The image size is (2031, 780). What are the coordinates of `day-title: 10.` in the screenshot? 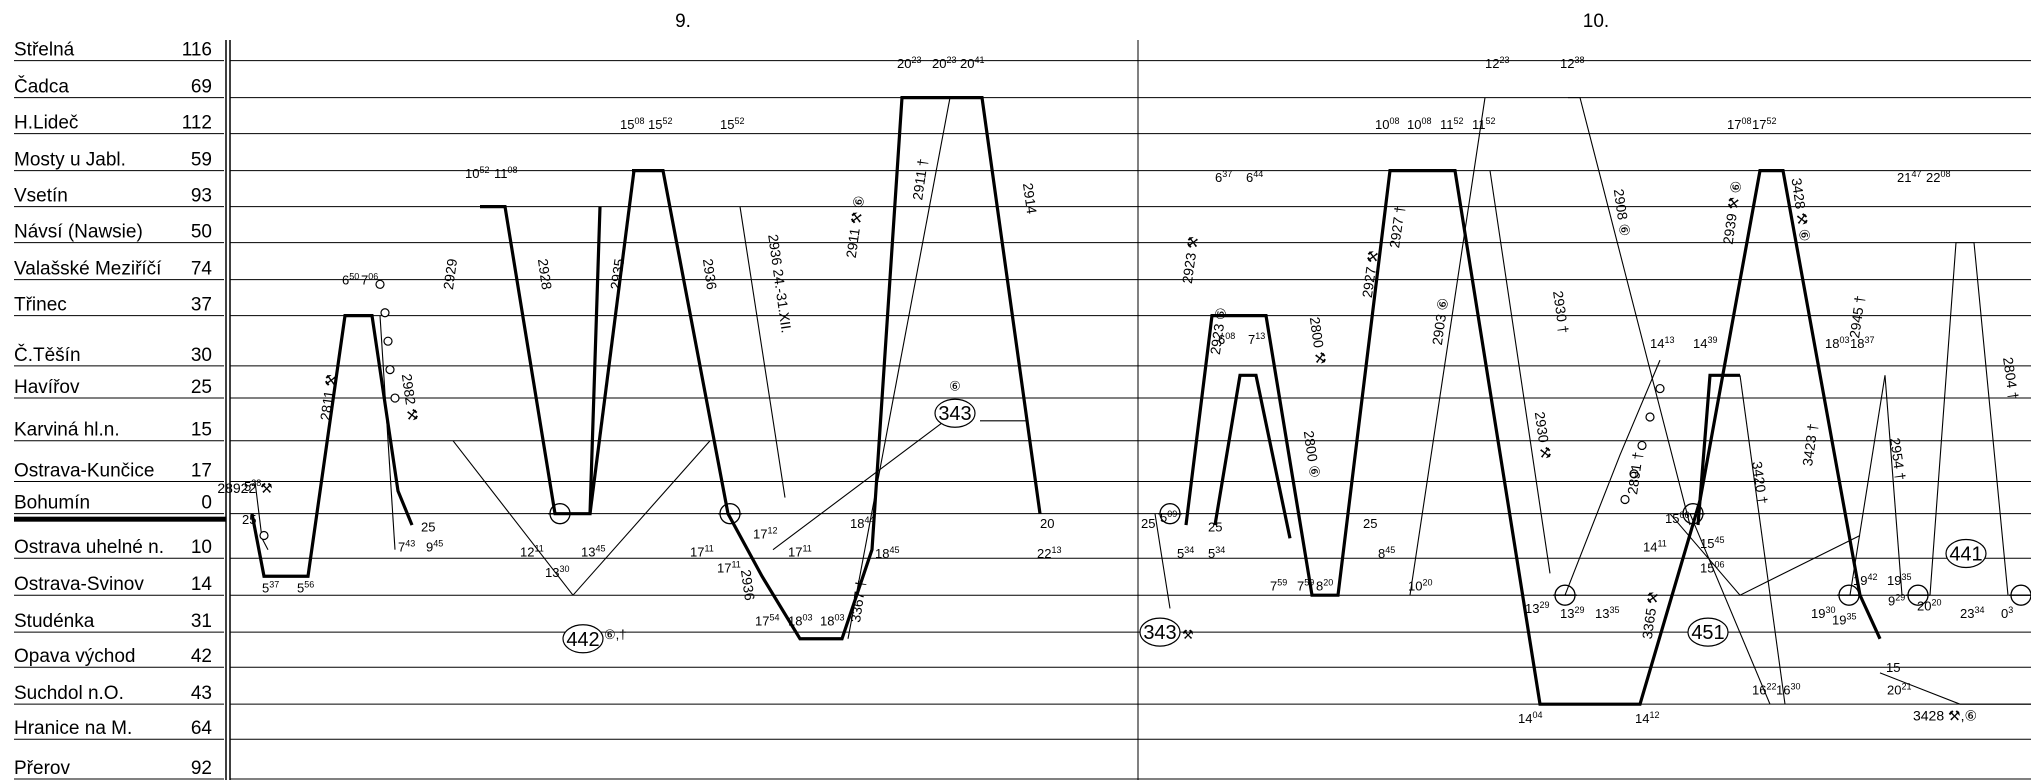 It's located at (1596, 21).